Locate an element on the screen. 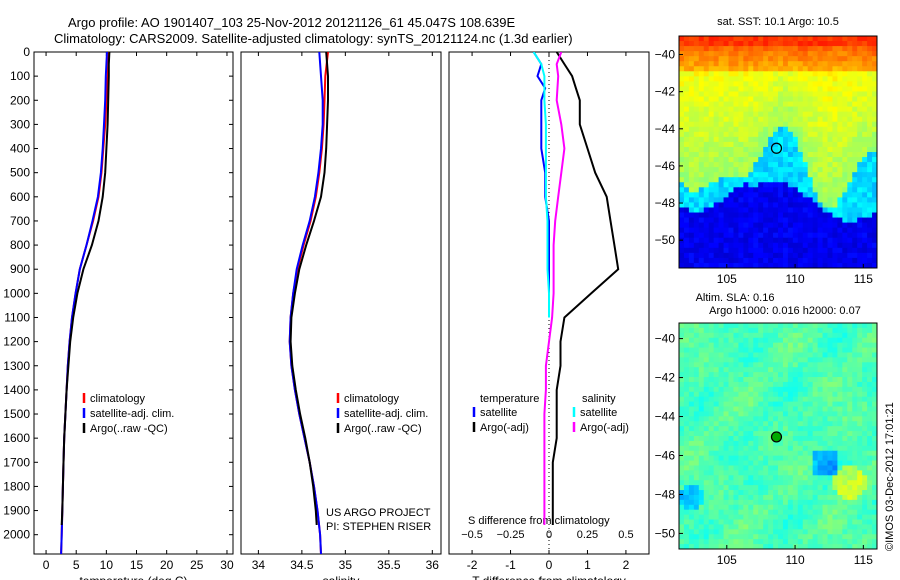 The width and height of the screenshot is (900, 580). x-axis-label: T difference from climatology is located at coordinates (549, 577).